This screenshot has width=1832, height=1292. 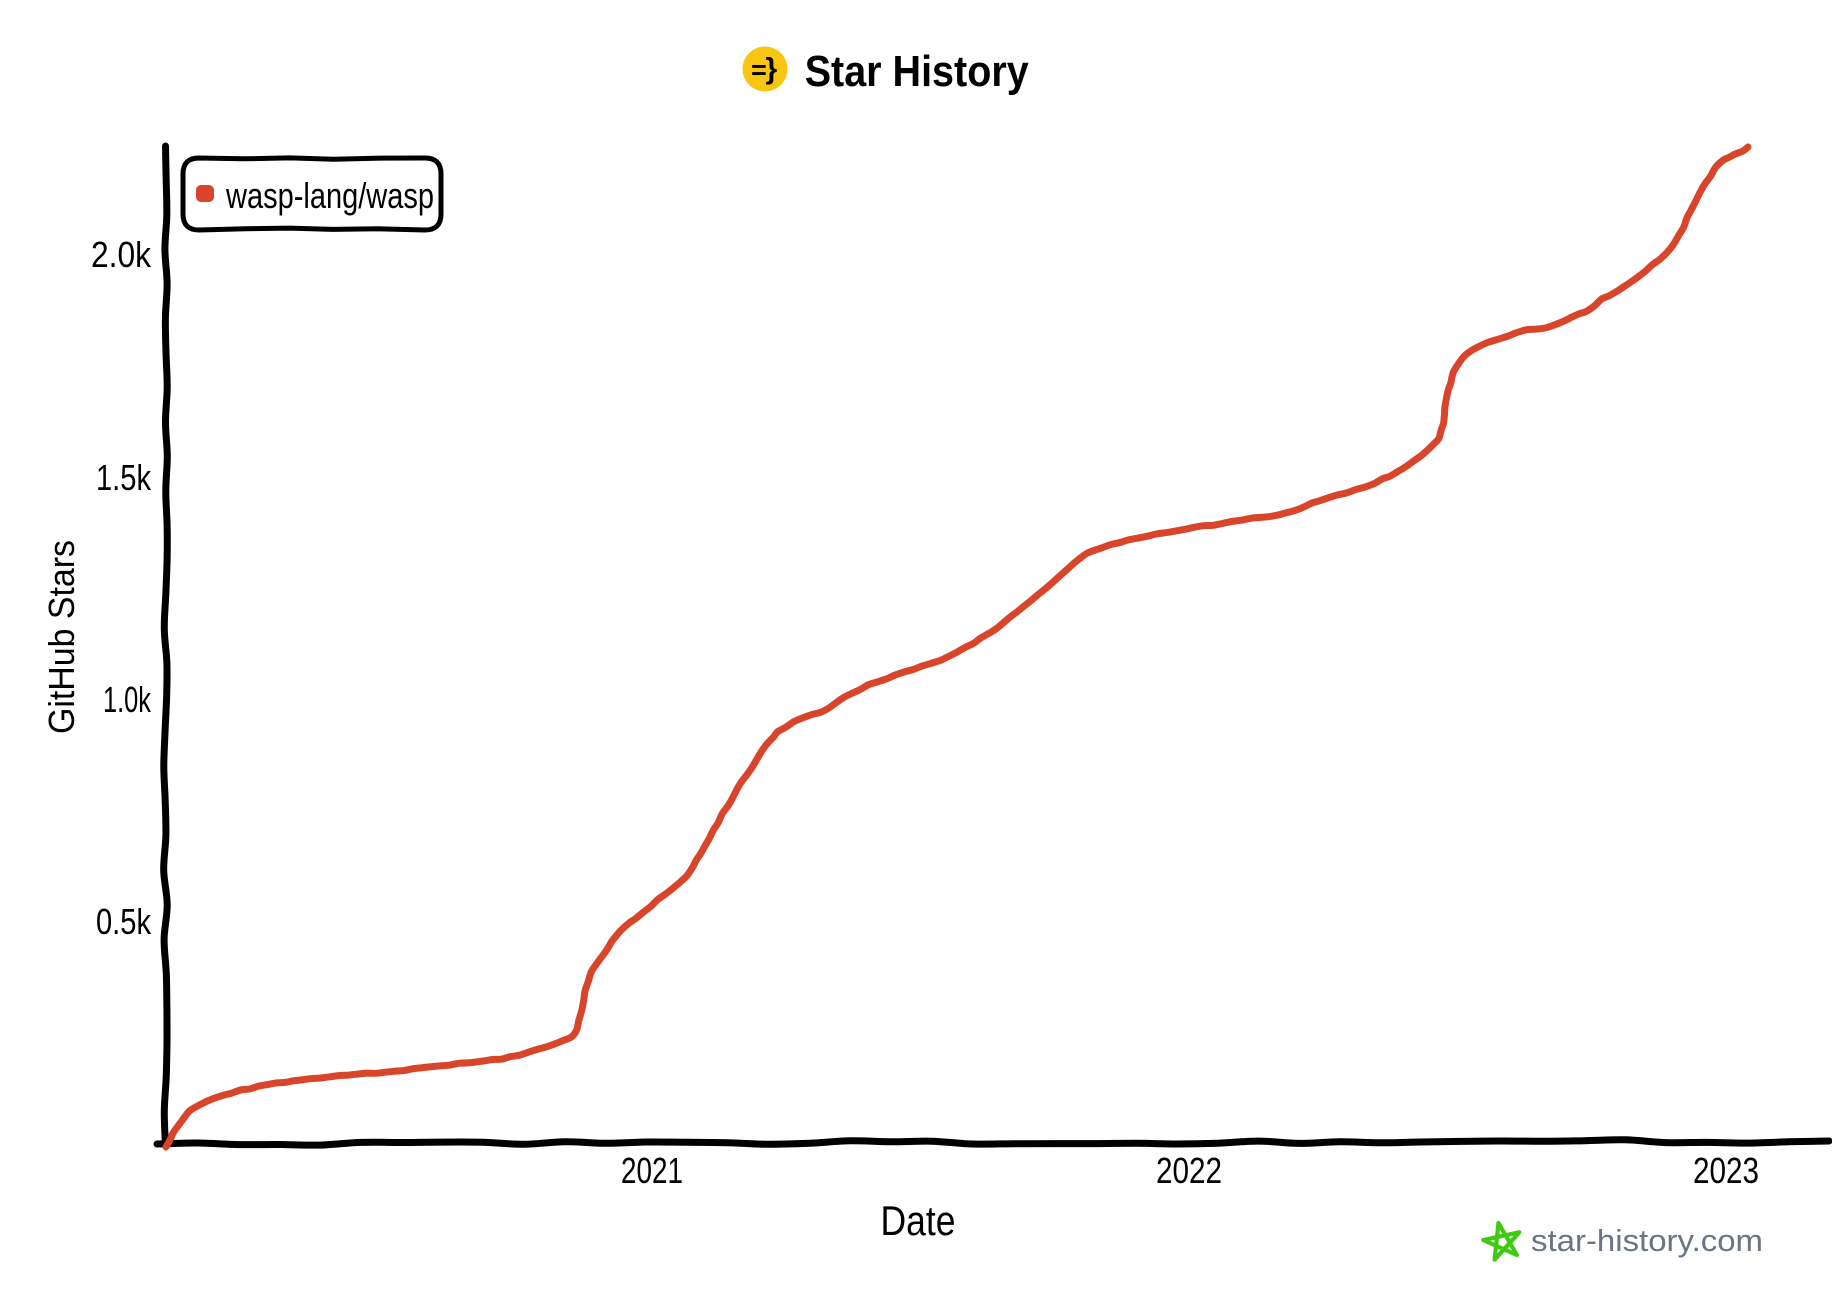 What do you see at coordinates (1189, 1170) in the screenshot?
I see `svg-text: 2022` at bounding box center [1189, 1170].